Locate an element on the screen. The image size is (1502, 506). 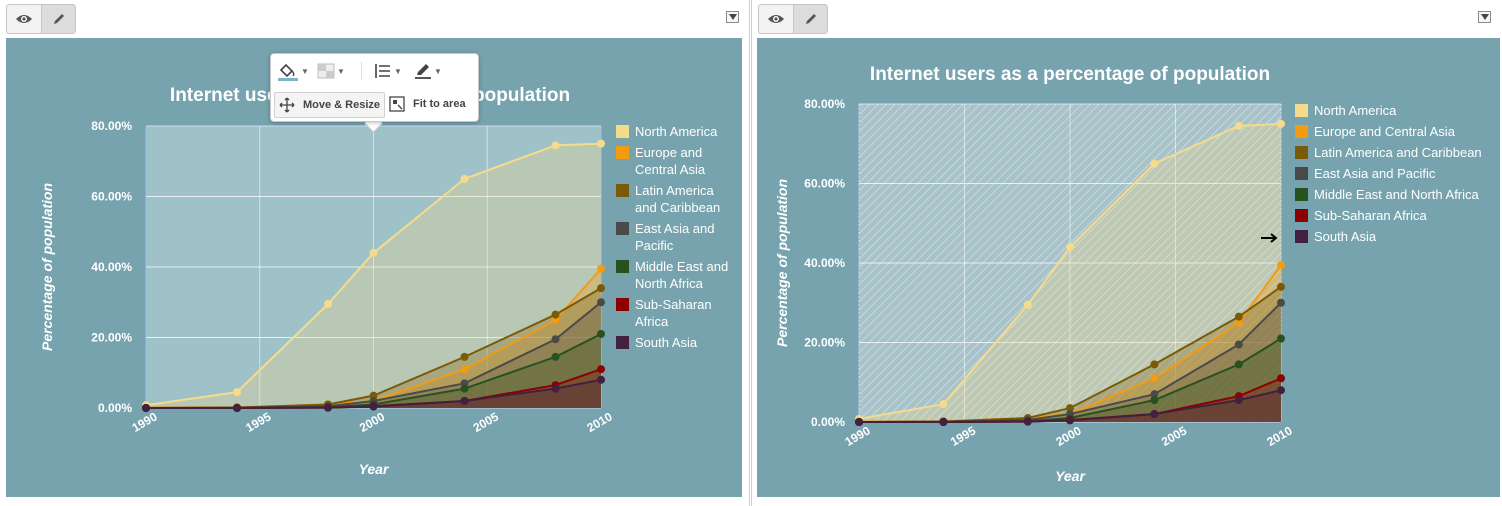
fit-to-area-button: Fit to area is located at coordinates (427, 104).